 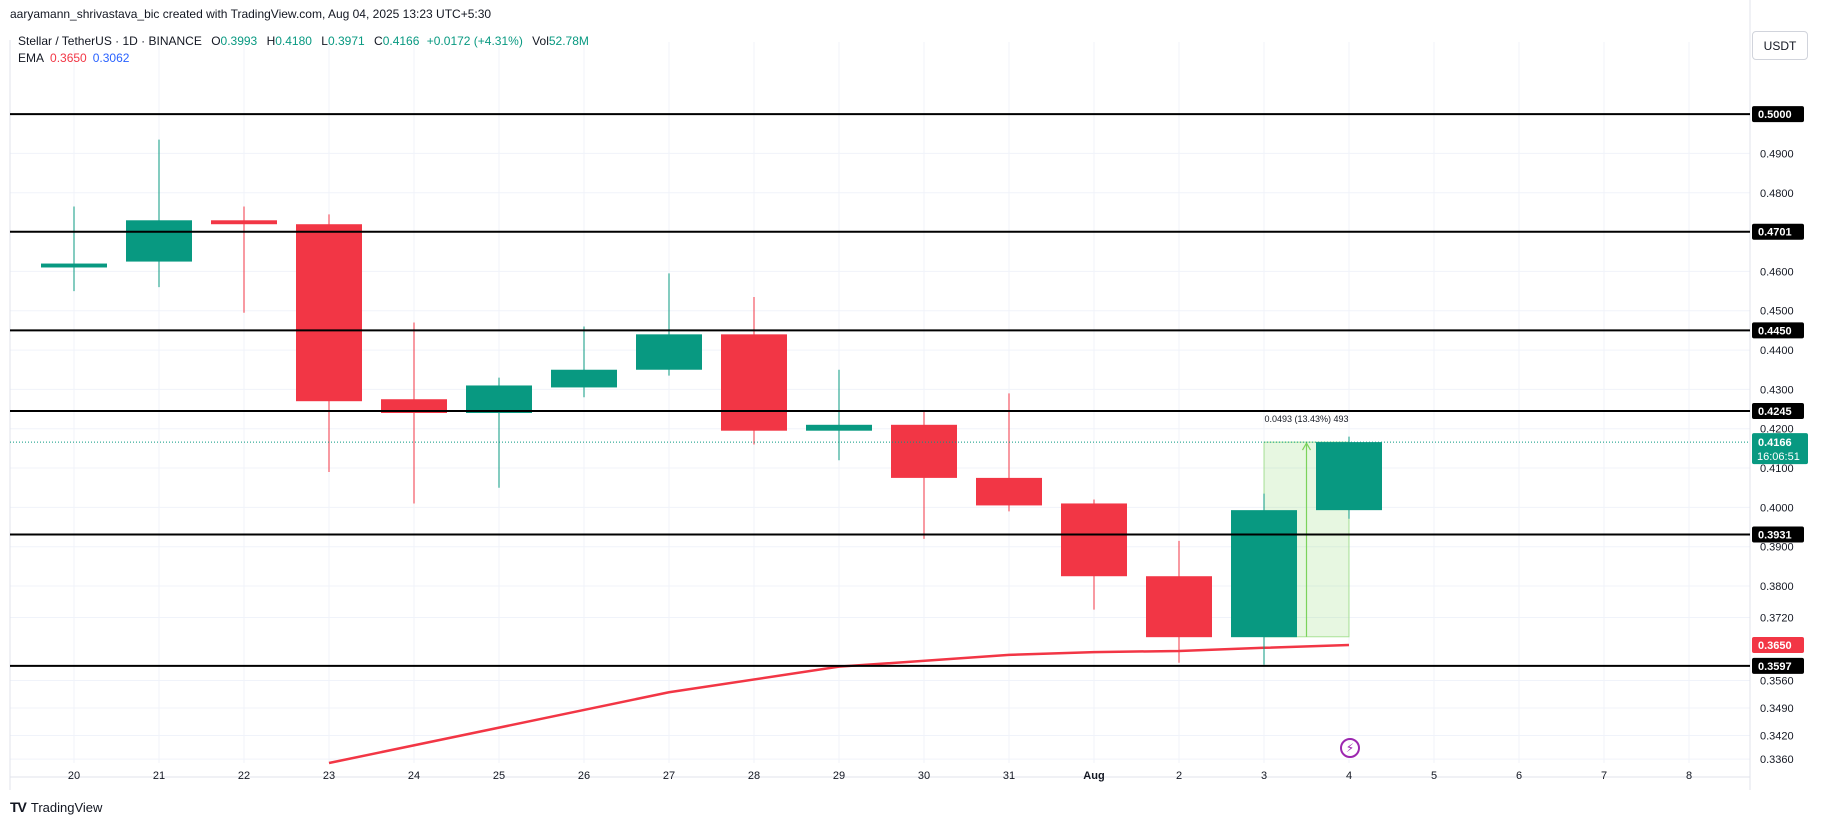 What do you see at coordinates (244, 776) in the screenshot?
I see `x-tick-label: 22` at bounding box center [244, 776].